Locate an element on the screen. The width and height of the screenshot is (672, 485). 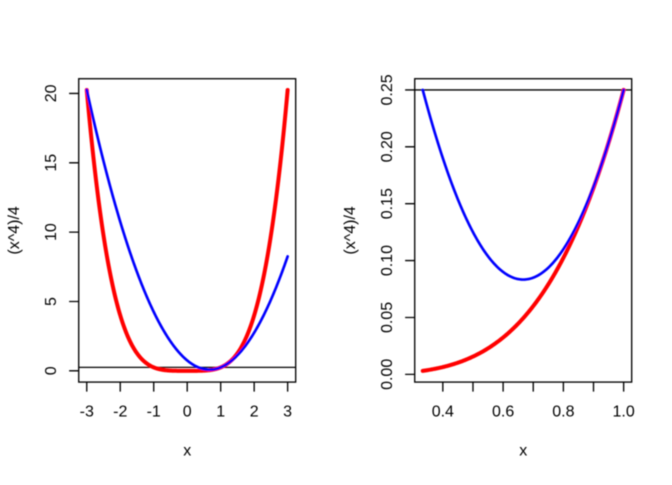
svg-text: 5 is located at coordinates (51, 301).